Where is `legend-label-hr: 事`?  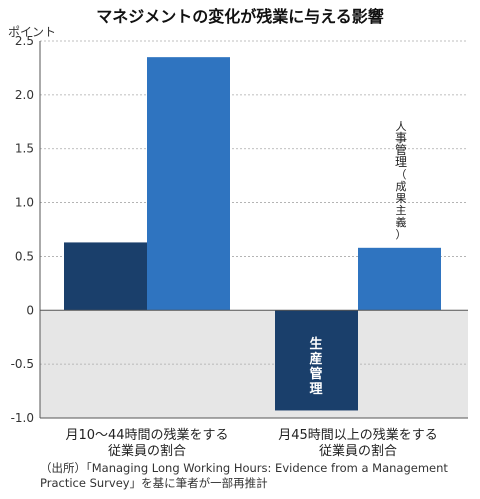 legend-label-hr: 事 is located at coordinates (401, 138).